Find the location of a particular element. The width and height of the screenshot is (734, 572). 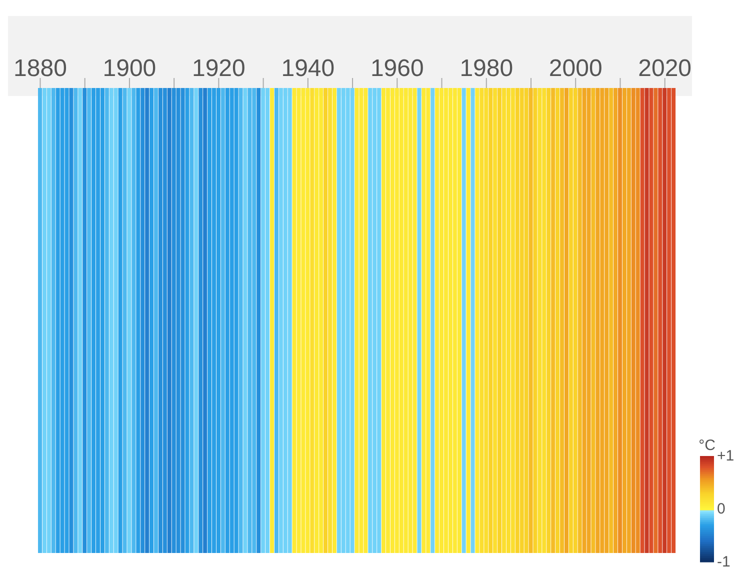

x-tick-label: 1920 is located at coordinates (219, 68).